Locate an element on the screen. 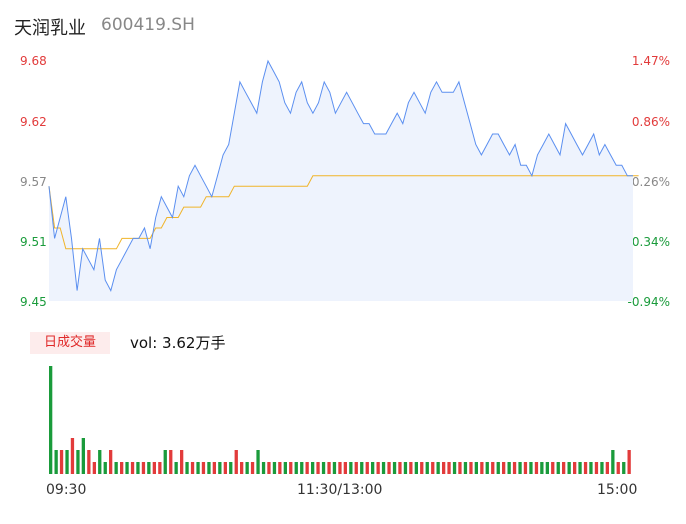 The height and width of the screenshot is (524, 686). price-tick-2: 9.62 is located at coordinates (33, 122).